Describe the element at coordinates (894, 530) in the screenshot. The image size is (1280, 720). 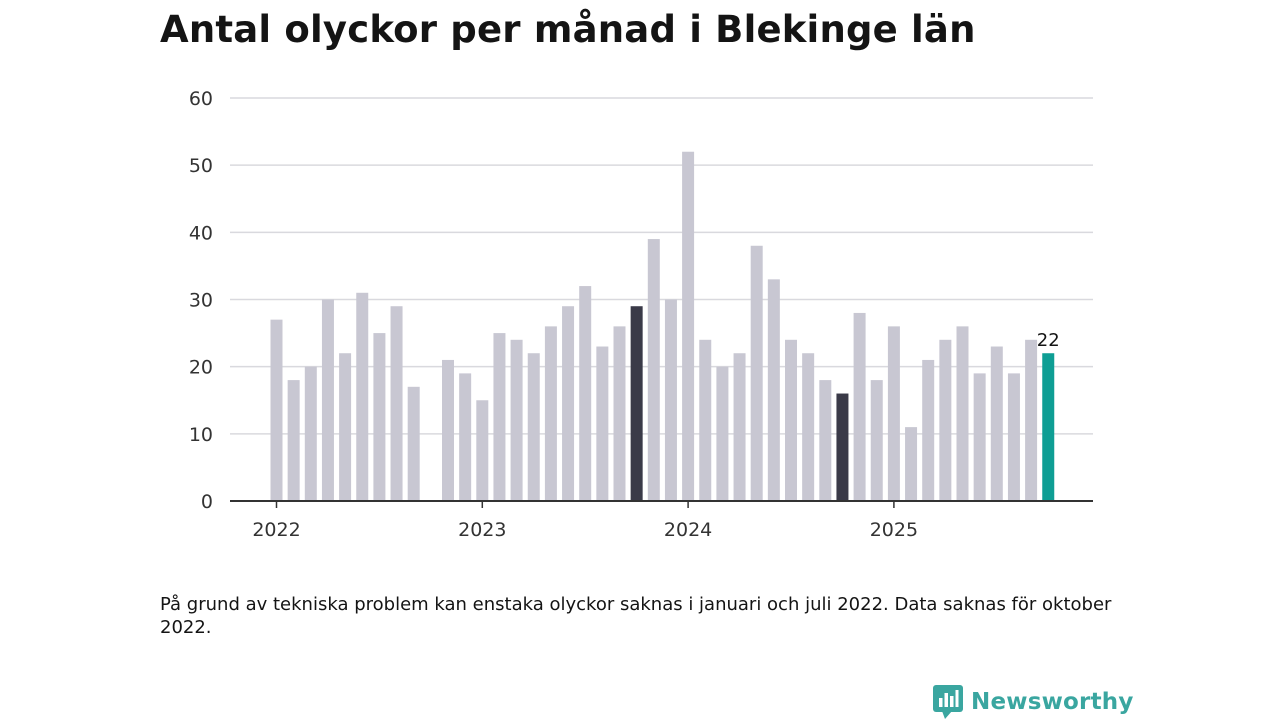
I see `x-tick-label: 2025` at that location.